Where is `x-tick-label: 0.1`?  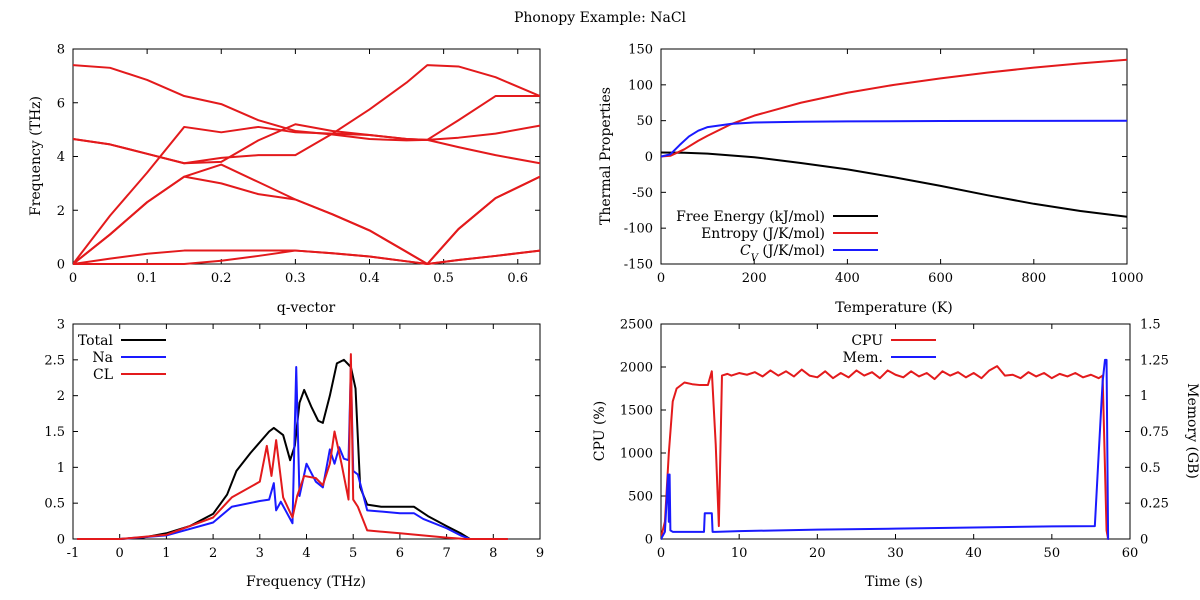
x-tick-label: 0.1 is located at coordinates (147, 278).